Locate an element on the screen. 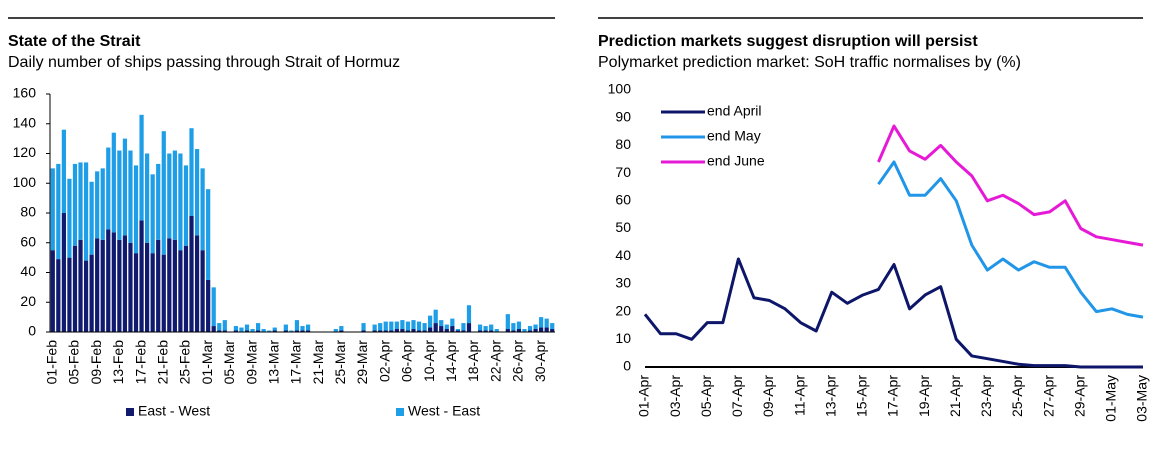 This screenshot has height=450, width=1159. x-tick-label: 14-Apr is located at coordinates (451, 361).